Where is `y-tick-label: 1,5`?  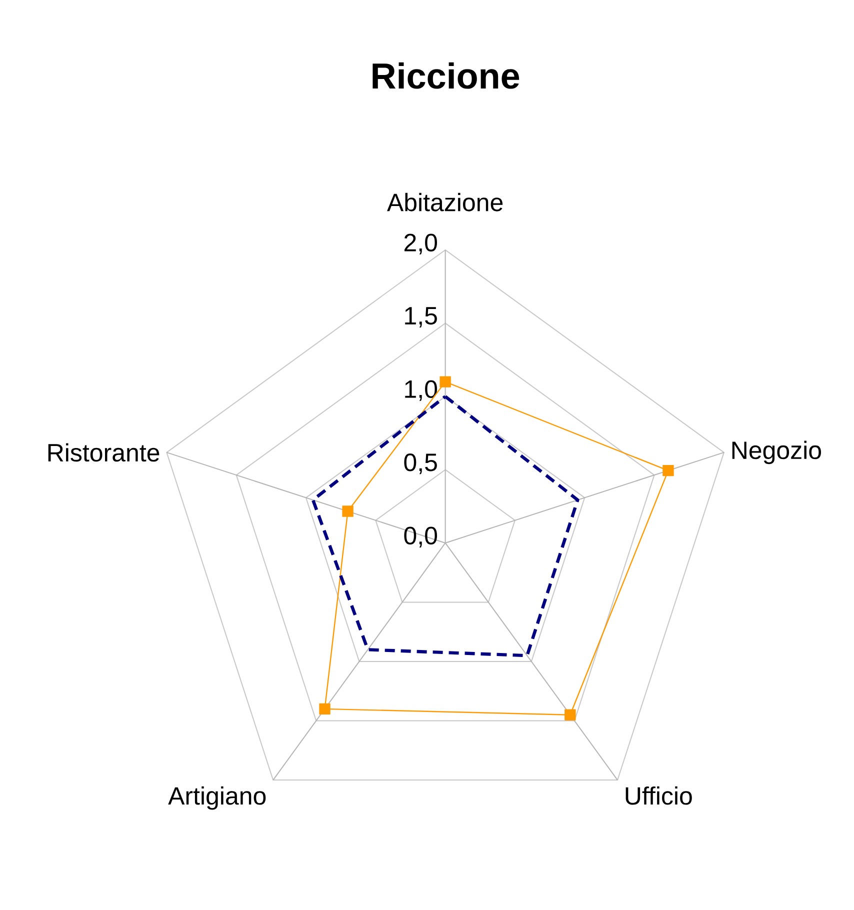
y-tick-label: 1,5 is located at coordinates (421, 317).